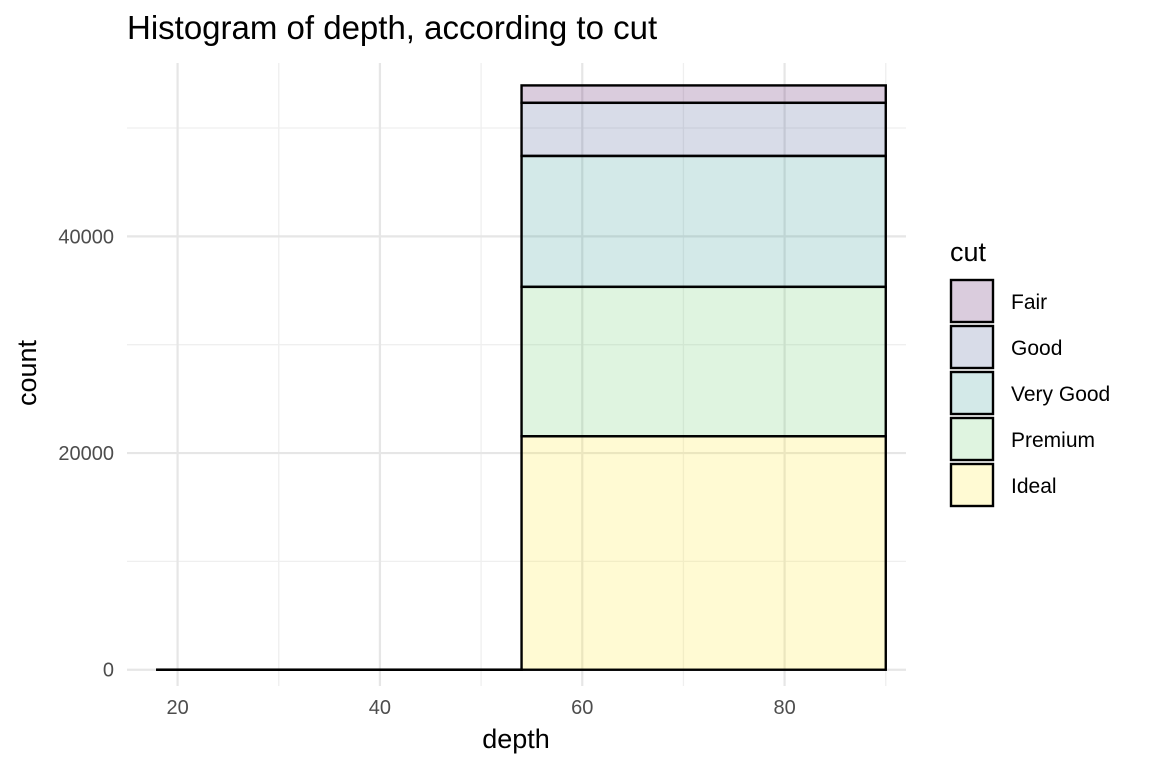 This screenshot has width=1152, height=768. What do you see at coordinates (177, 708) in the screenshot?
I see `x-tick-label: 20` at bounding box center [177, 708].